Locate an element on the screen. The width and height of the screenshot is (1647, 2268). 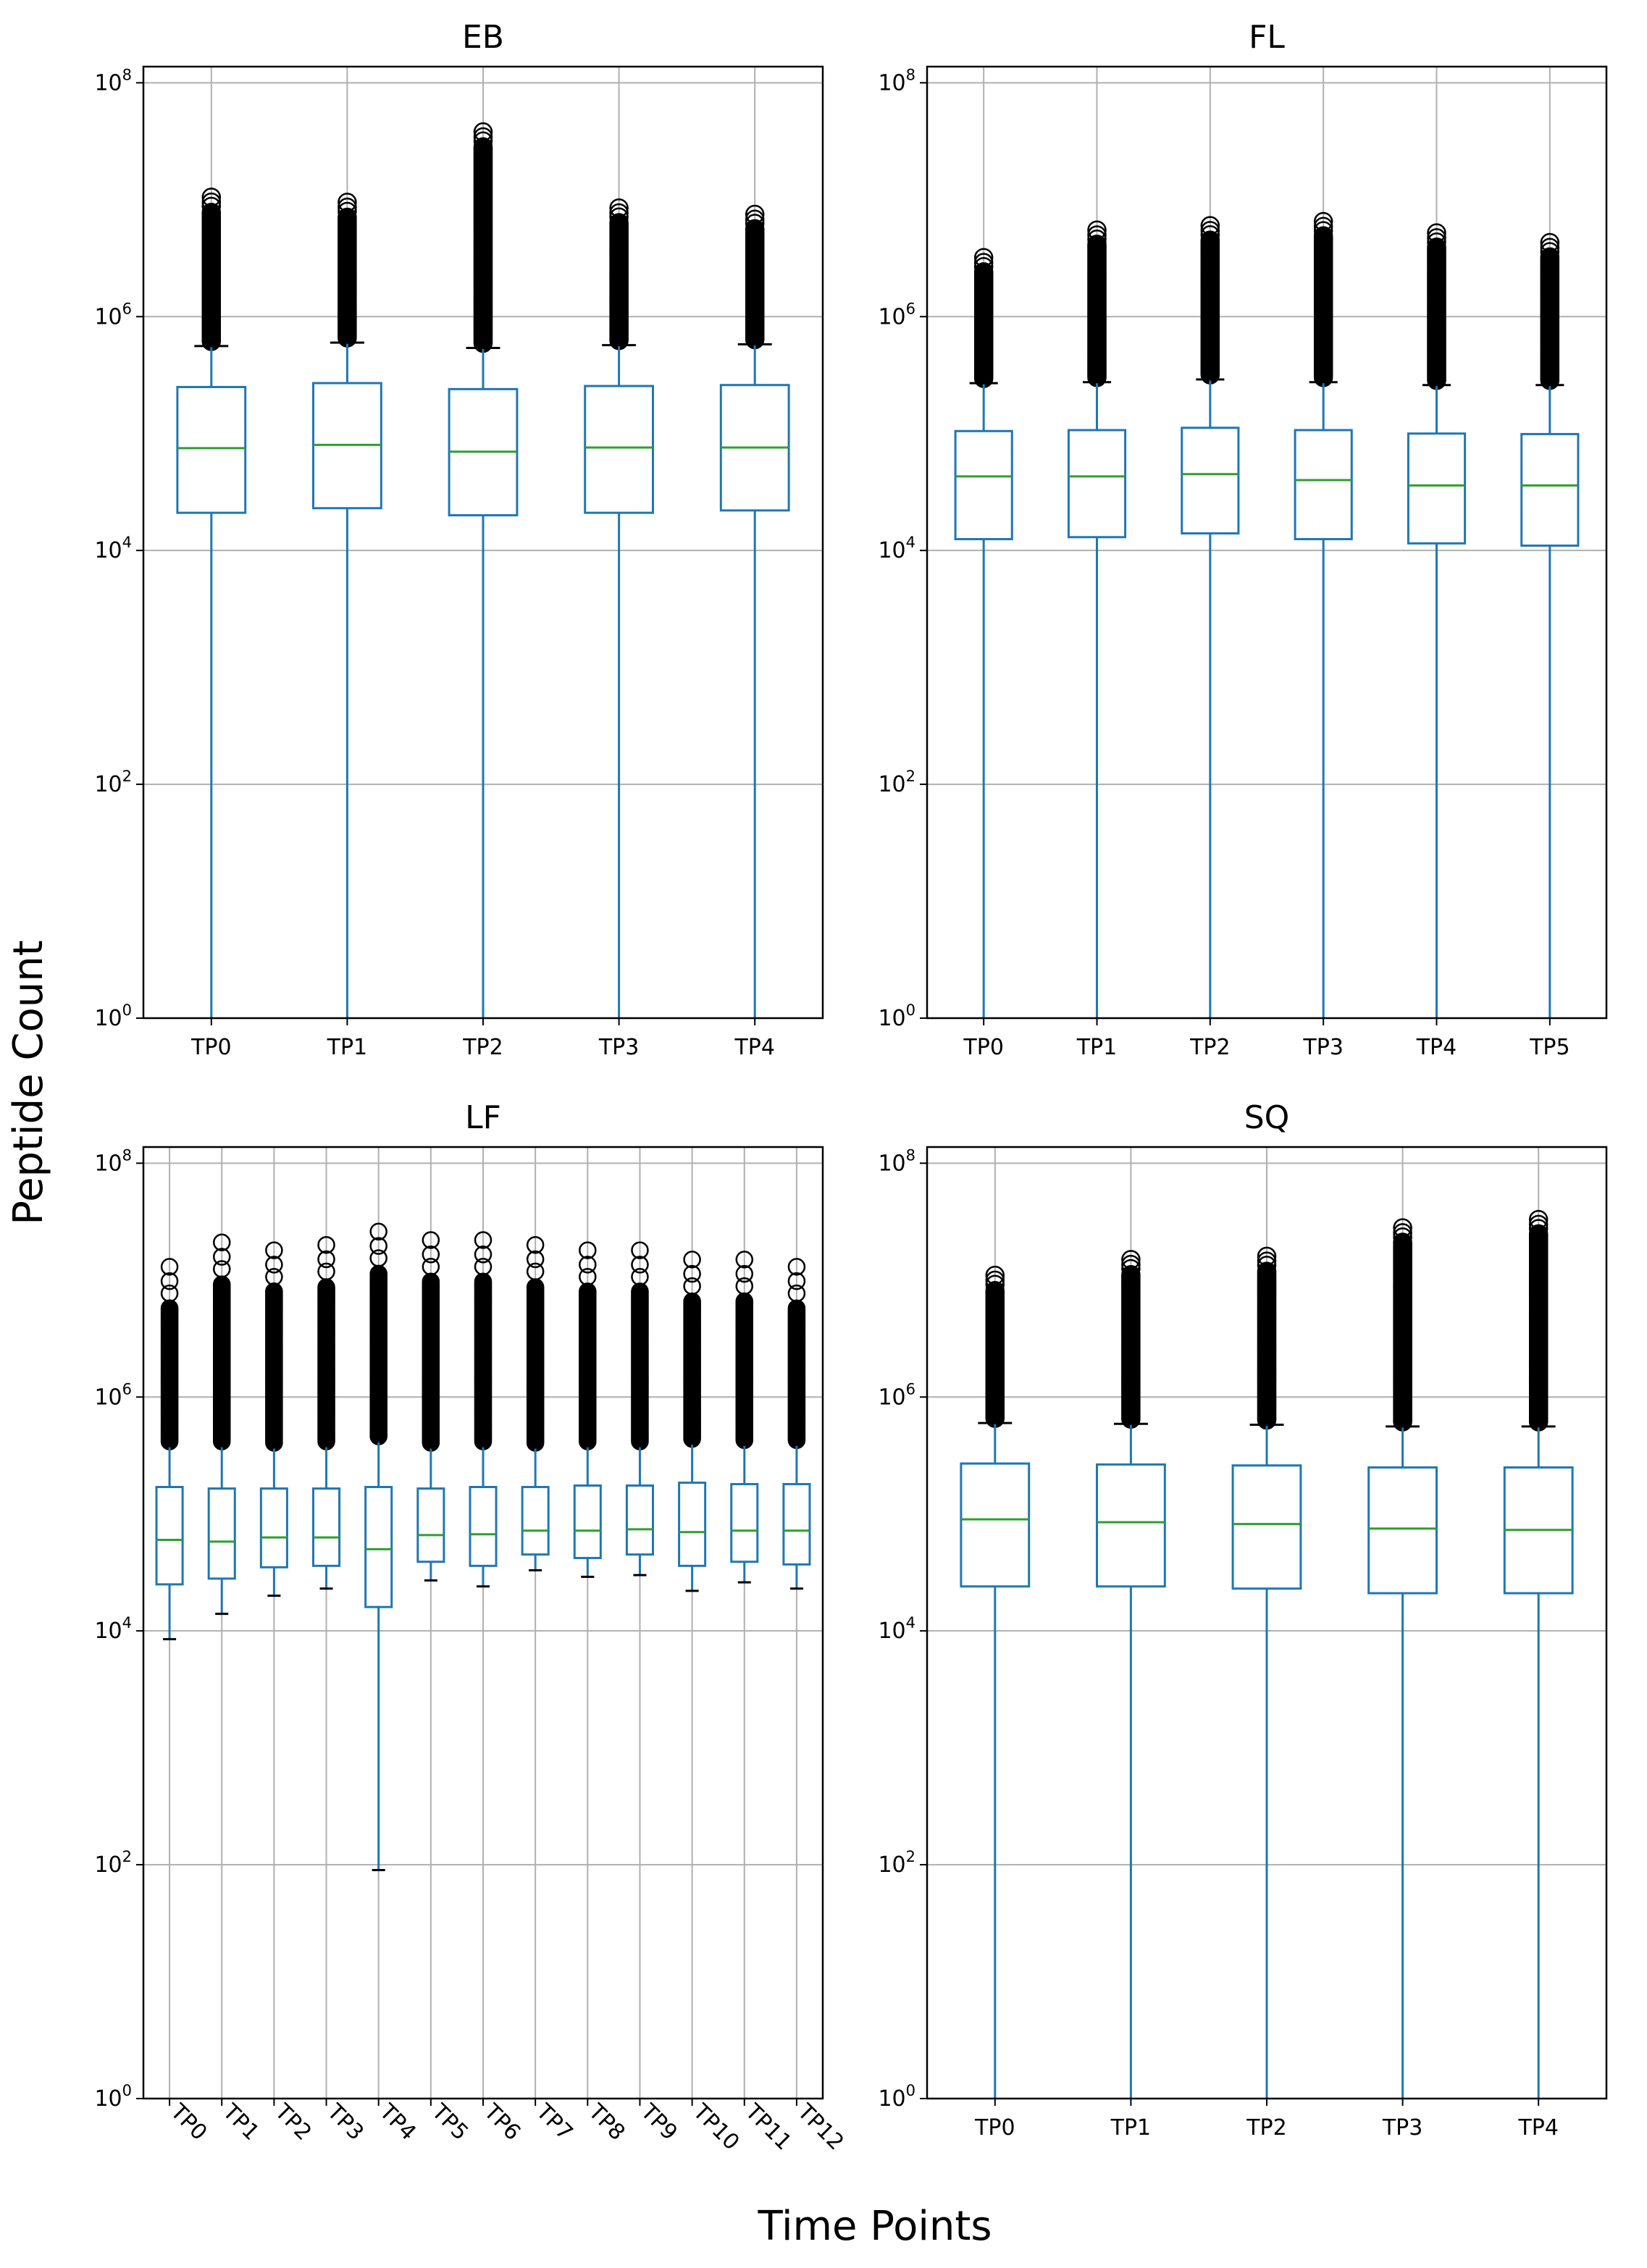
box-tp9 is located at coordinates (640, 1408).